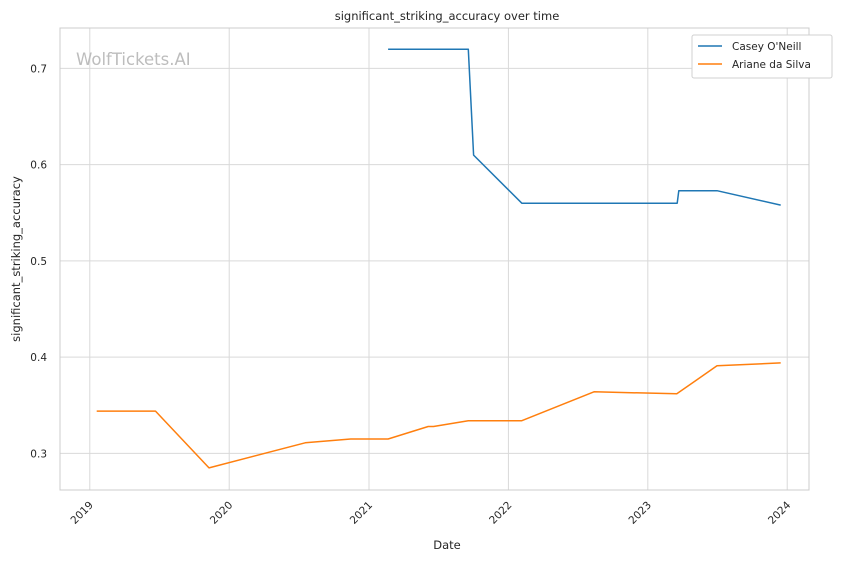 The width and height of the screenshot is (844, 561). I want to click on y-axis-ticks: 0.3 0.4 0.5 0.6 0.7, so click(38, 261).